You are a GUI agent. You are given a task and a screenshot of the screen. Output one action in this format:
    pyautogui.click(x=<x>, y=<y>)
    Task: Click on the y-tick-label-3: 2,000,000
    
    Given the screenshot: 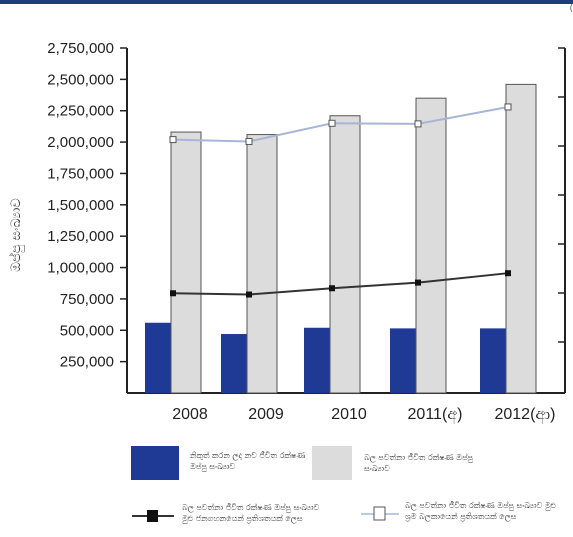 What is the action you would take?
    pyautogui.click(x=80, y=142)
    